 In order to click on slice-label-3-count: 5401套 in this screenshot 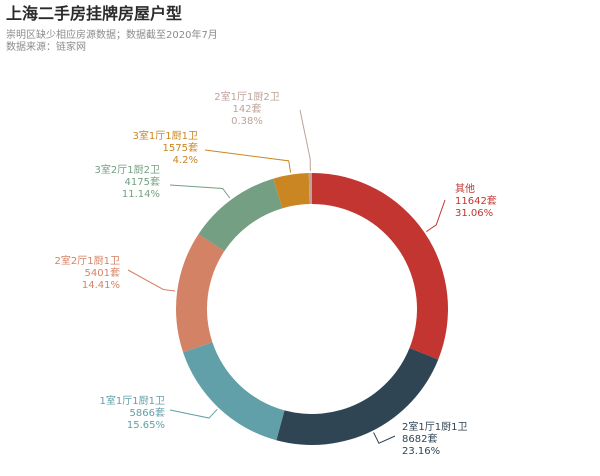, I will do `click(102, 272)`.